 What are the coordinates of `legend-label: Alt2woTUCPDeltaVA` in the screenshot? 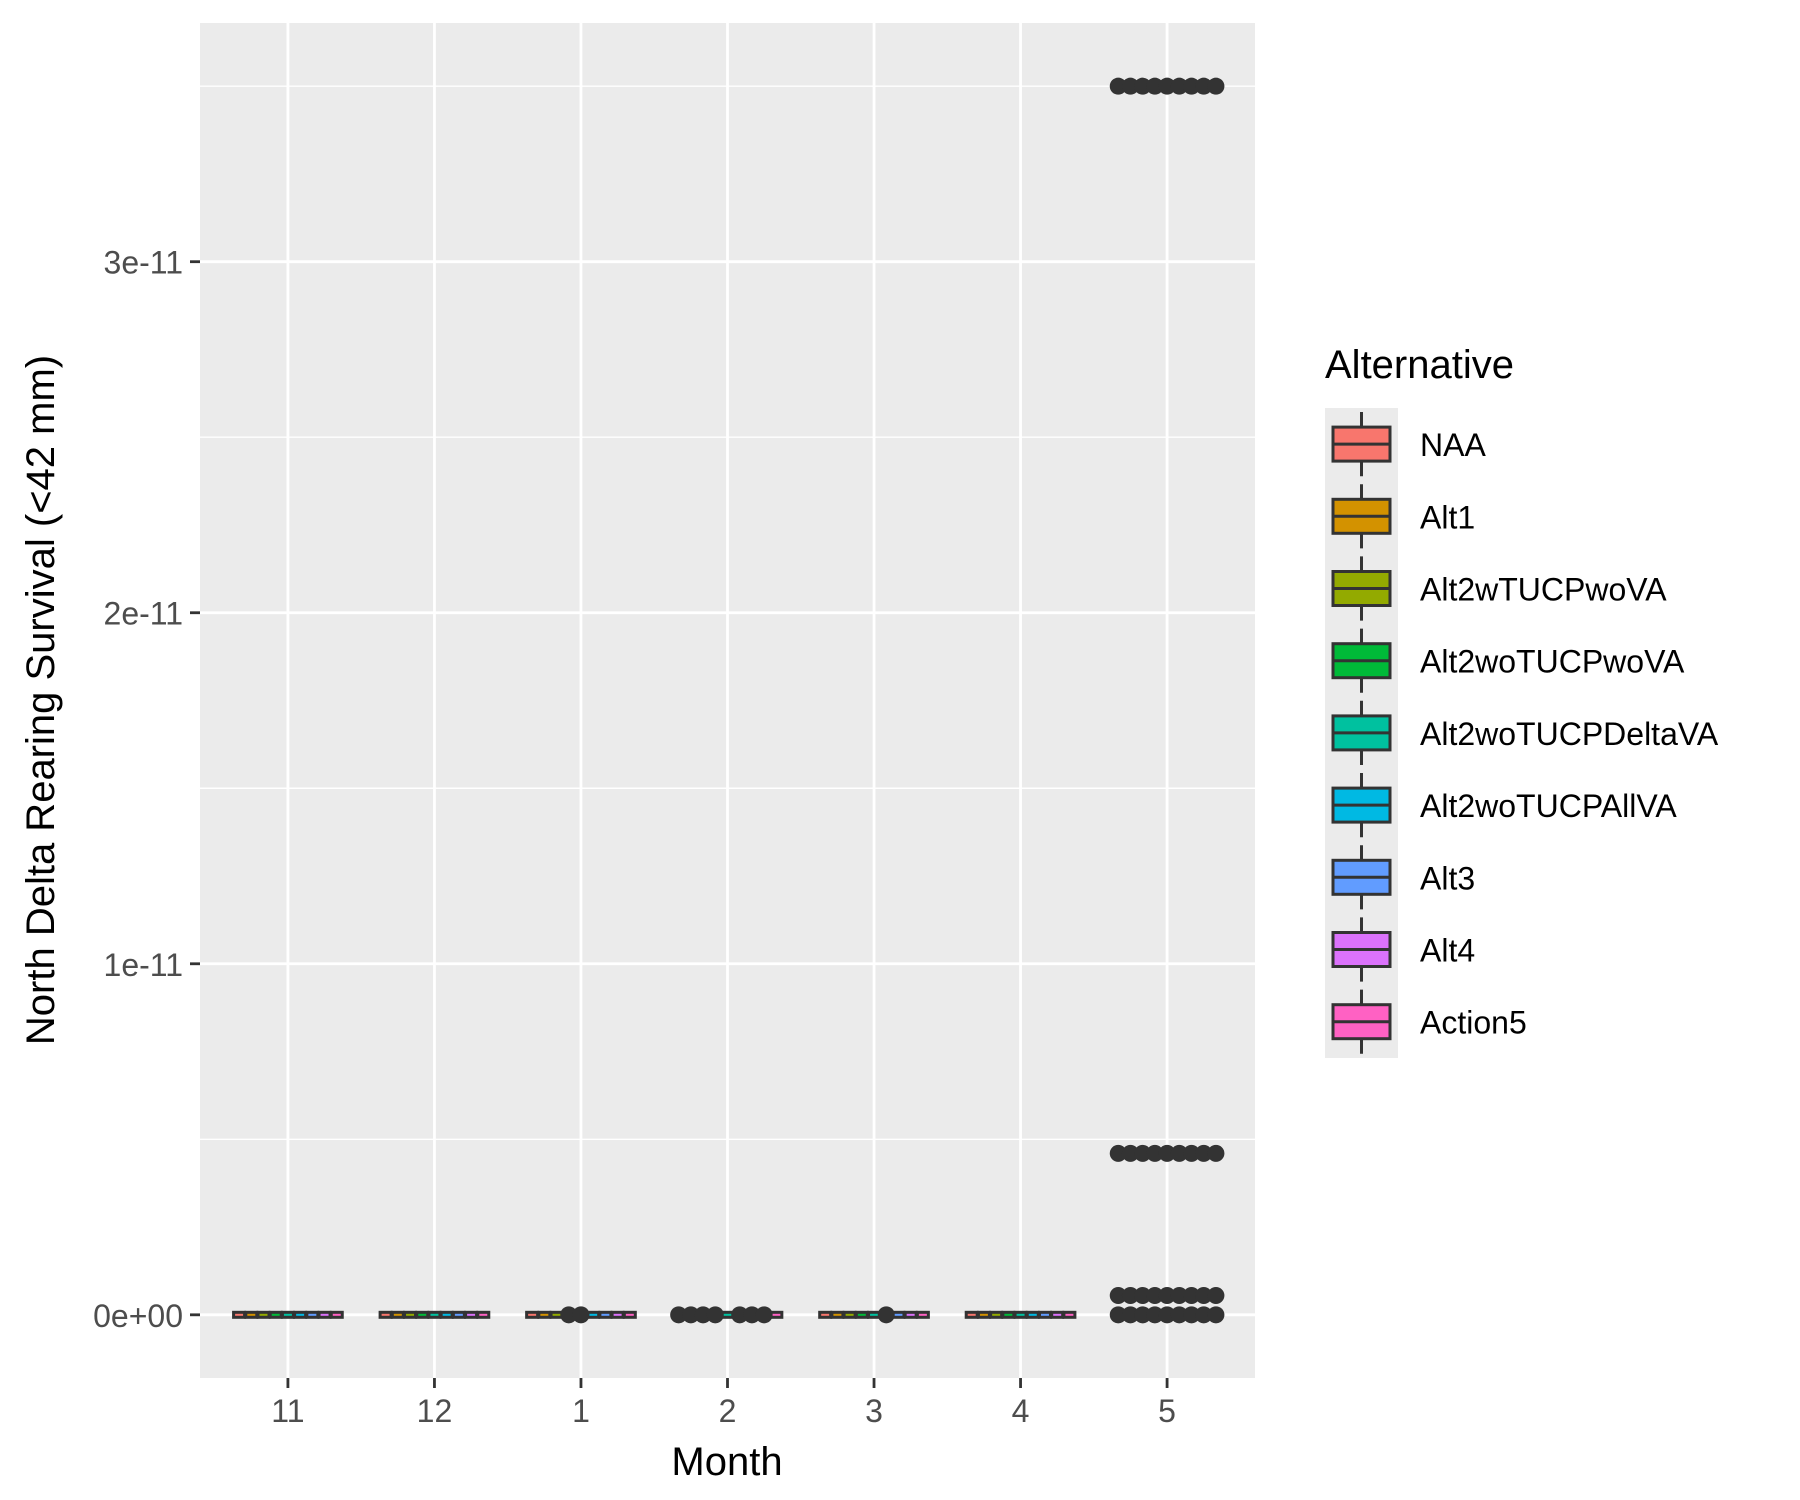 It's located at (1569, 734).